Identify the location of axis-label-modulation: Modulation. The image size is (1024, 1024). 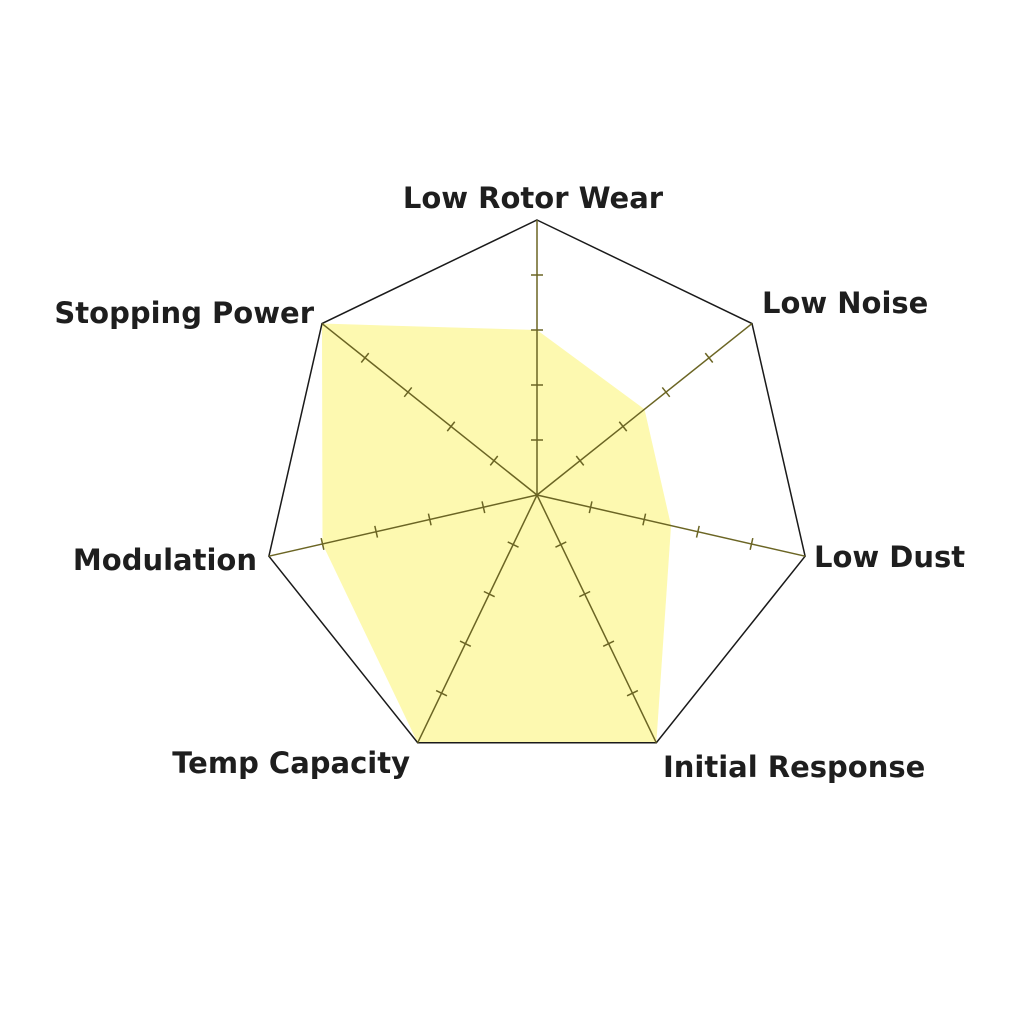
(165, 560).